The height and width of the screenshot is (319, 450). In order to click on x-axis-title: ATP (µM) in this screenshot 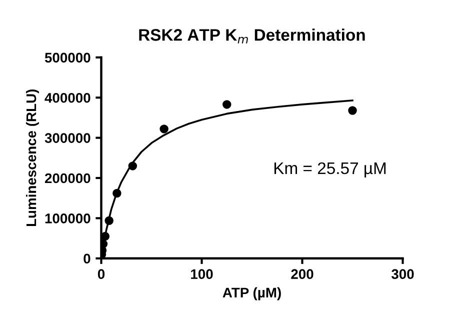, I will do `click(251, 293)`.